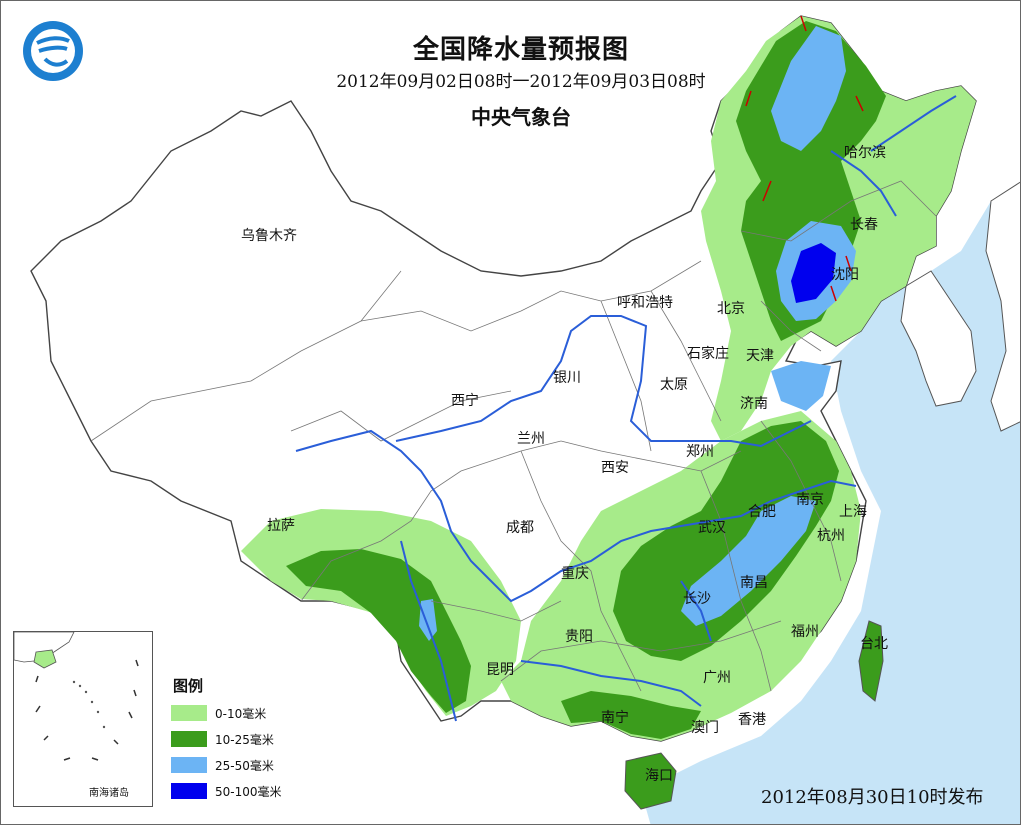  I want to click on rain-zone-severe, so click(813, 273).